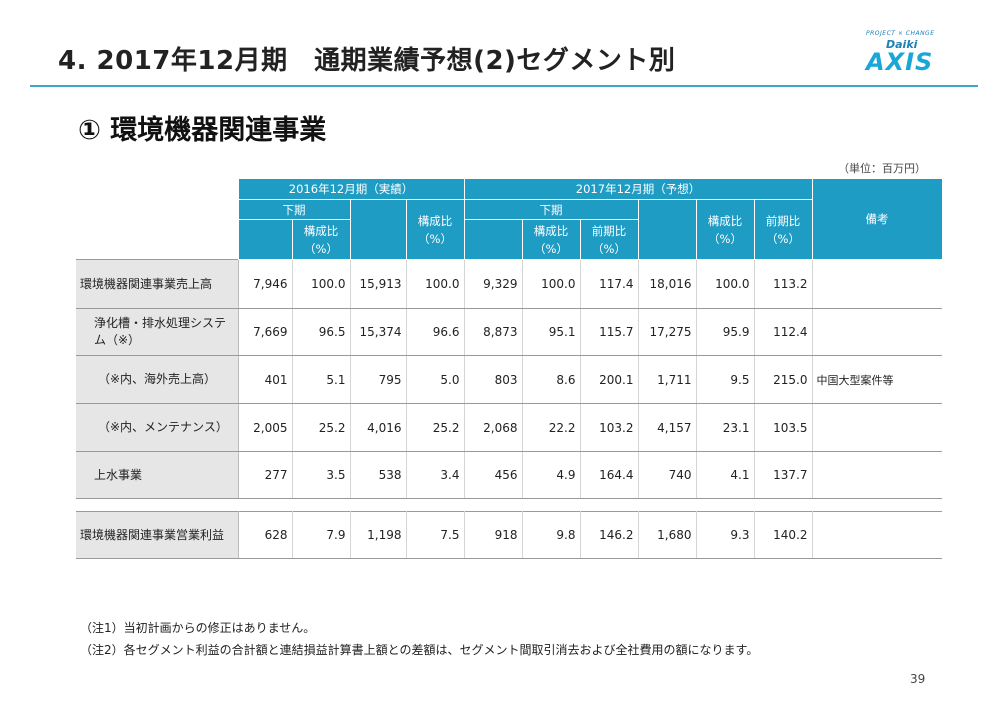 This screenshot has width=1000, height=707. Describe the element at coordinates (321, 239) in the screenshot. I see `header-2016-h2-ratio: 構成比 （%）` at that location.